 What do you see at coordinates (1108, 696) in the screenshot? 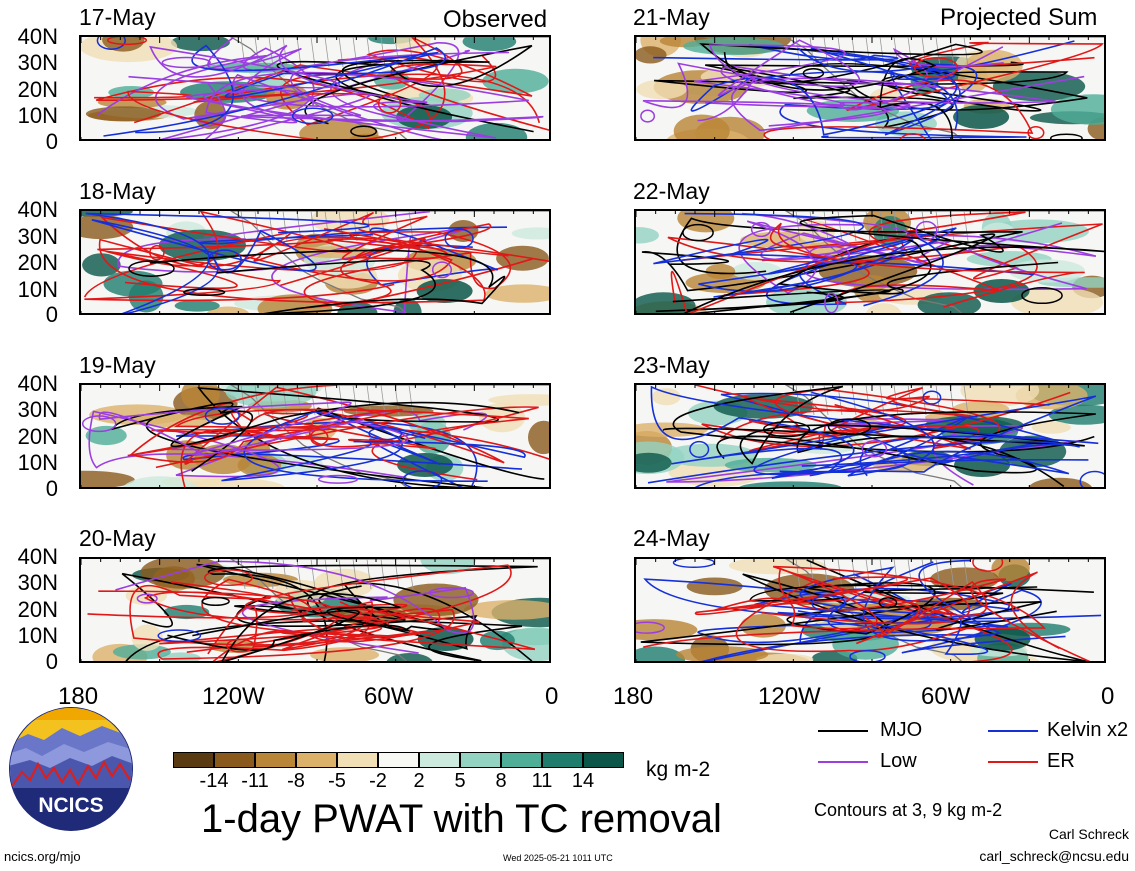
I see `lon-tick-label: 0` at bounding box center [1108, 696].